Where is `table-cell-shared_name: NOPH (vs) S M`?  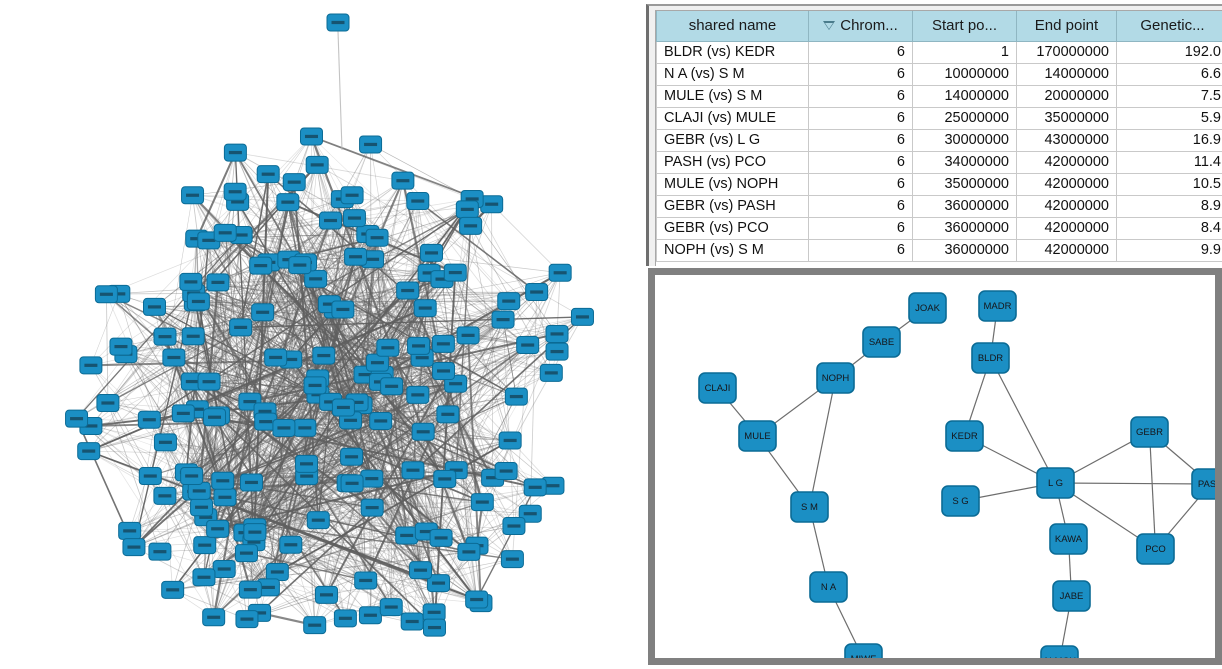 table-cell-shared_name: NOPH (vs) S M is located at coordinates (732, 250).